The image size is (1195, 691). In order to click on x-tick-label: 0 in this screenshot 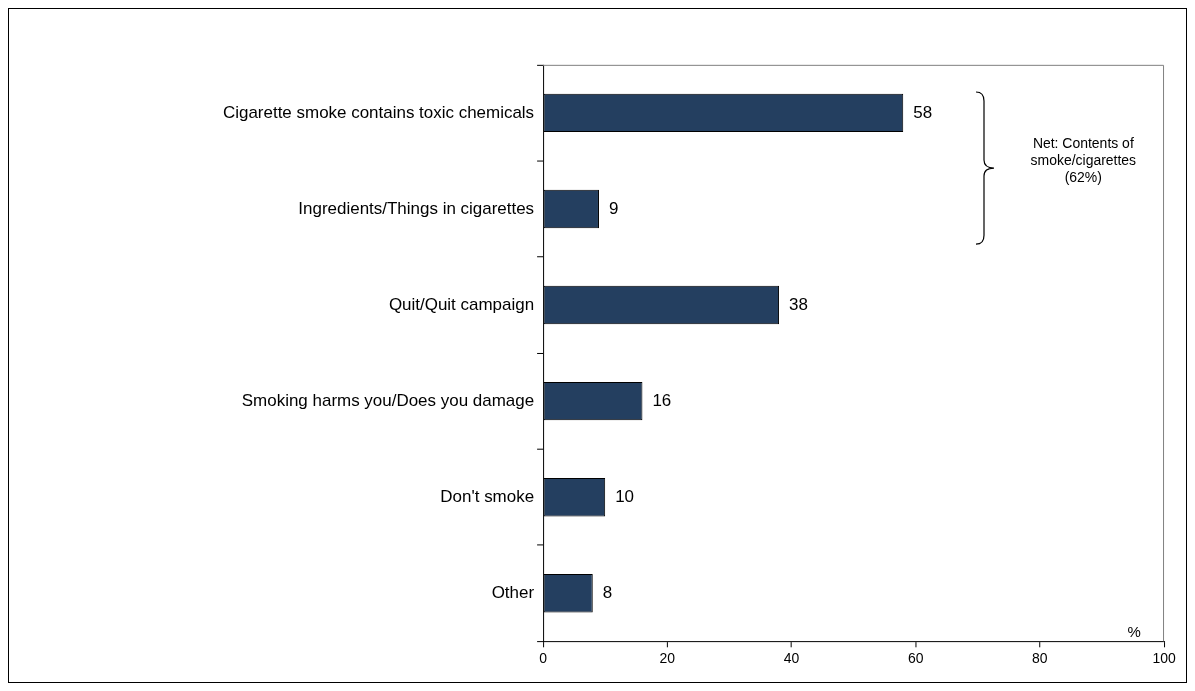, I will do `click(543, 657)`.